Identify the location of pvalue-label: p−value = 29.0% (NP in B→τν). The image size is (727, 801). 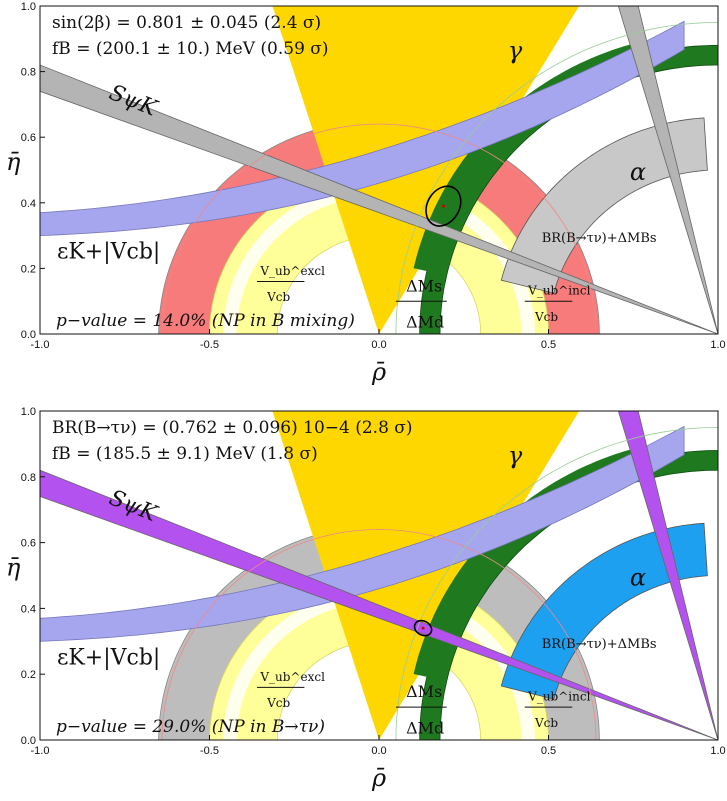
(190, 727).